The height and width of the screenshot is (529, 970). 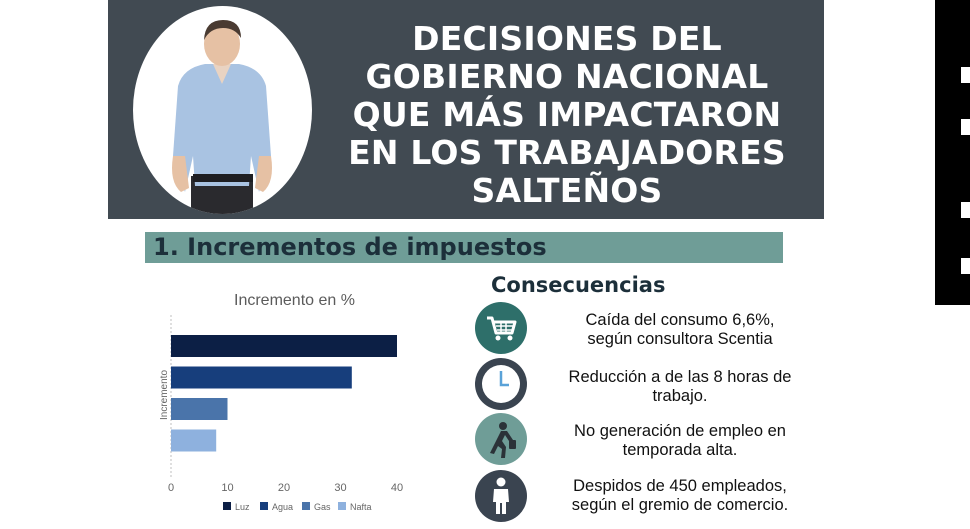 I want to click on legend-swatch-luz, so click(x=227, y=506).